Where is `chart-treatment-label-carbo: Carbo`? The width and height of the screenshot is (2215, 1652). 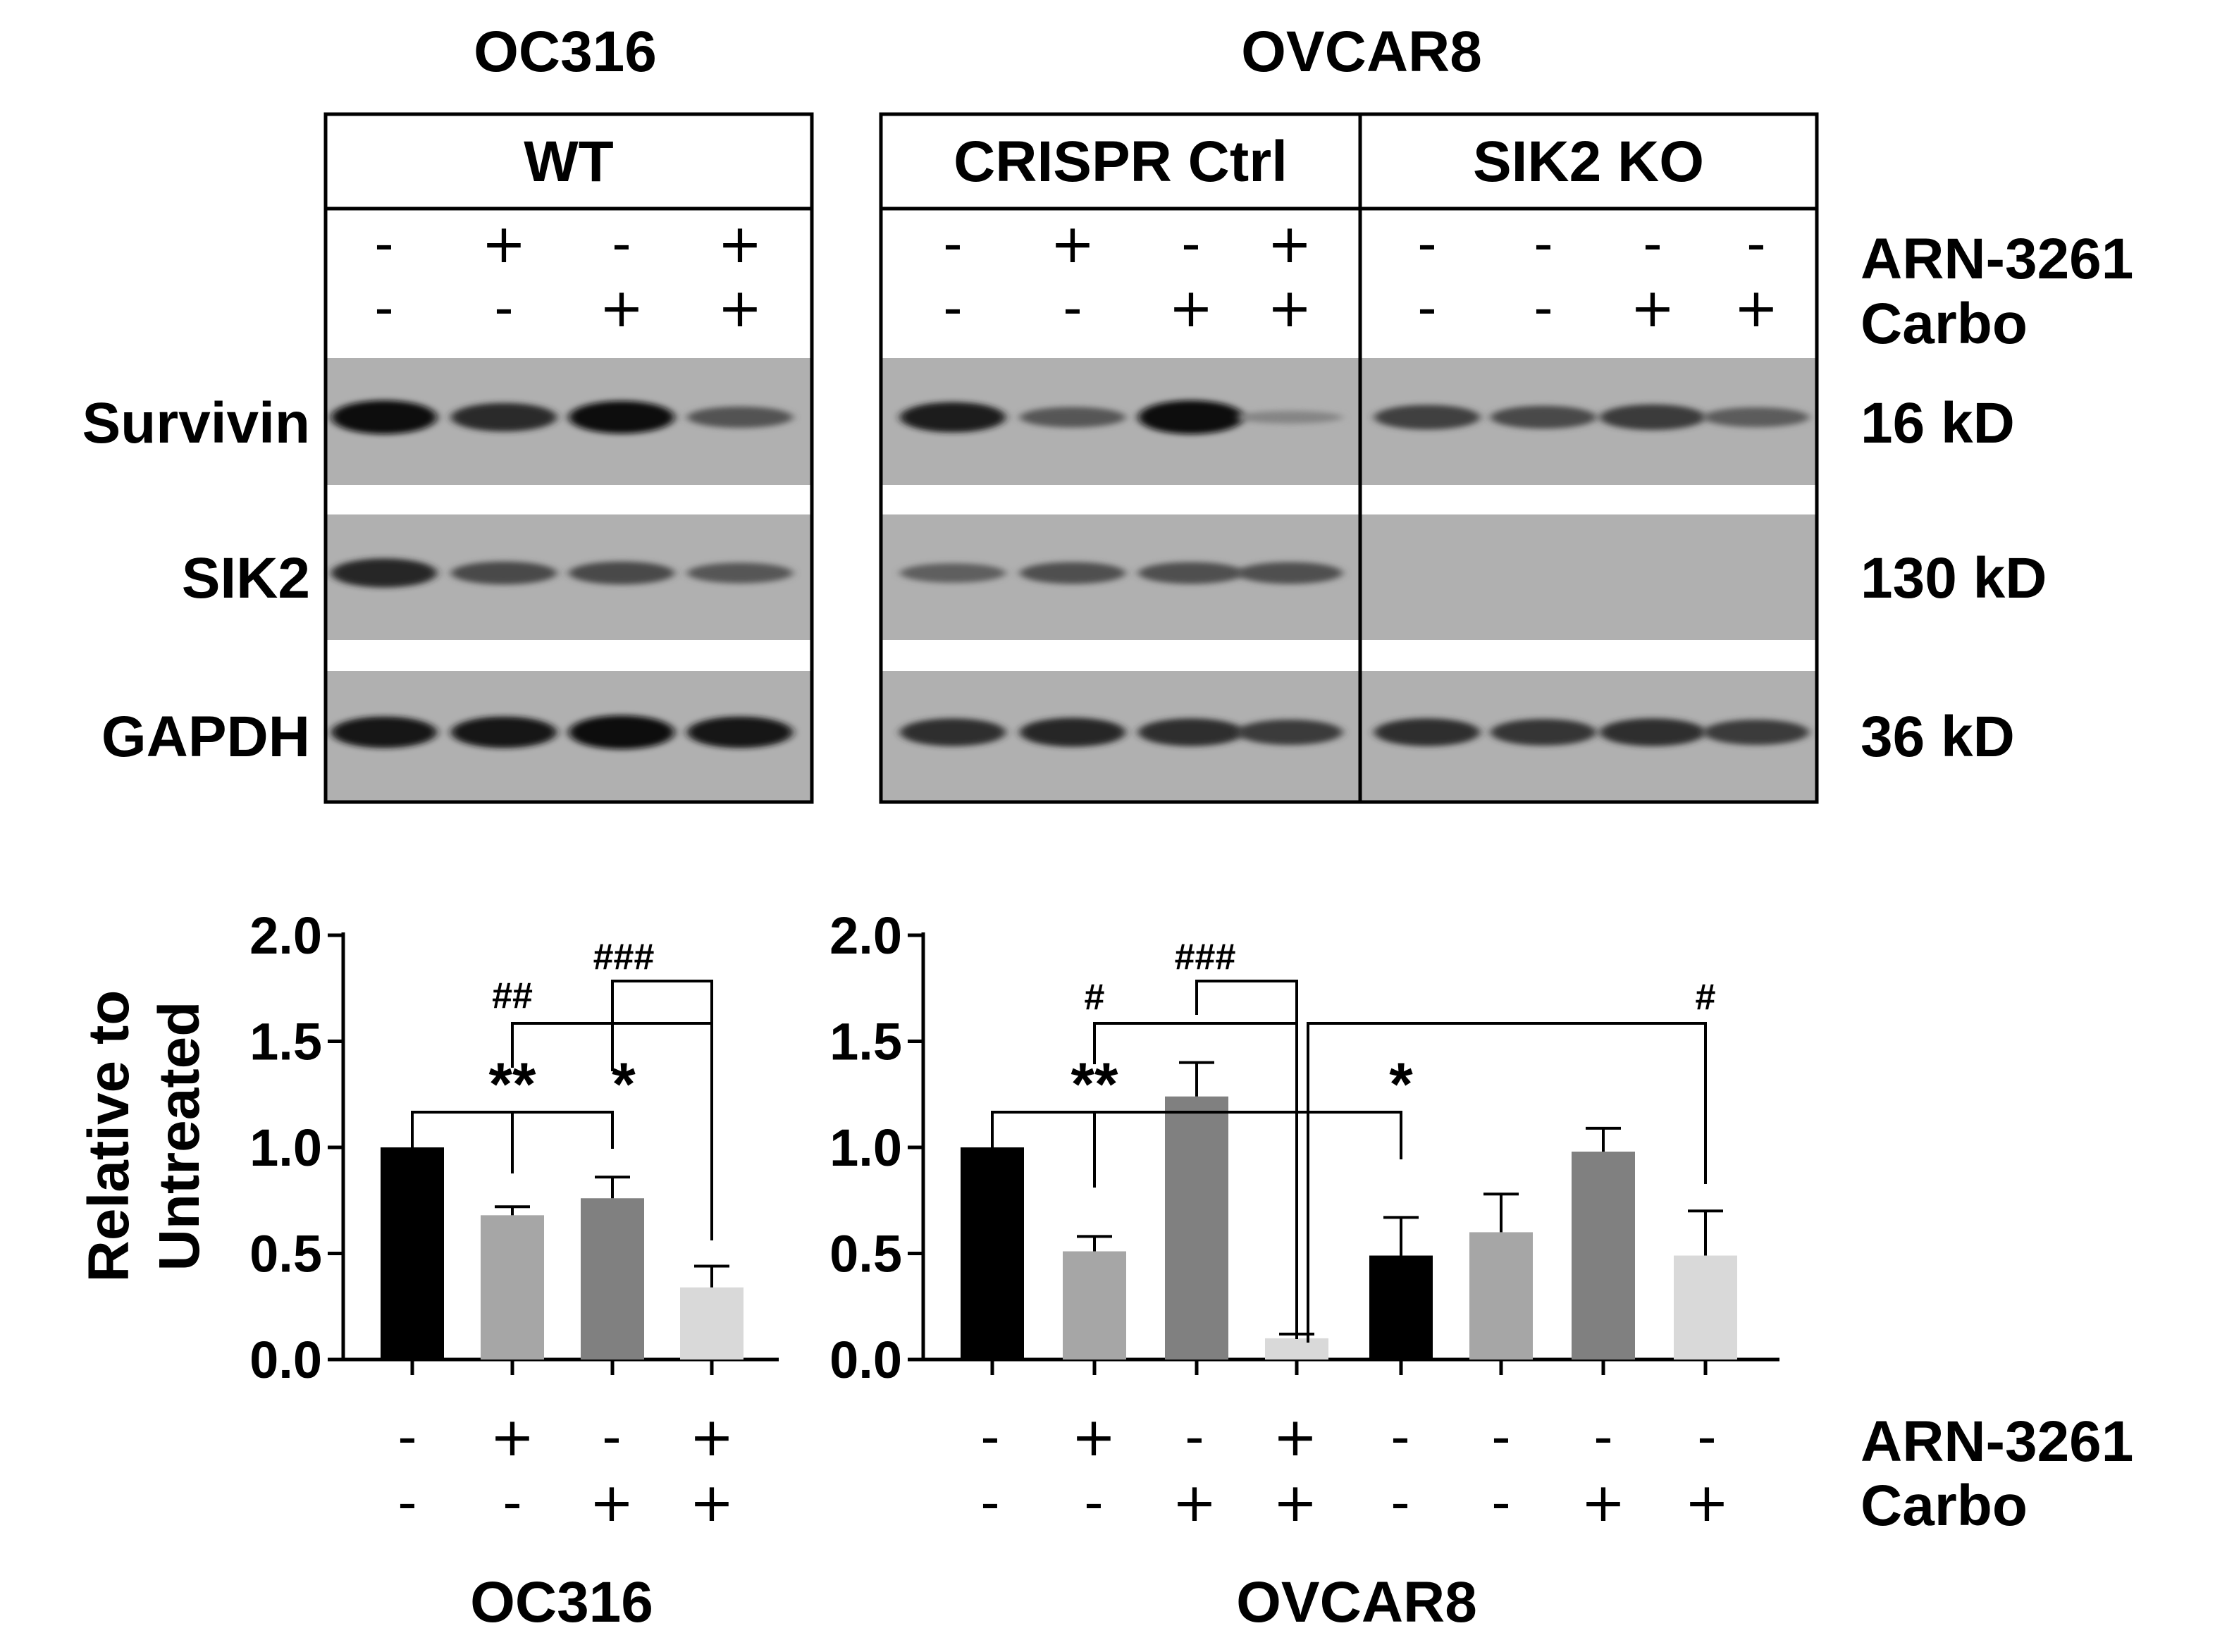
chart-treatment-label-carbo: Carbo is located at coordinates (1944, 1506).